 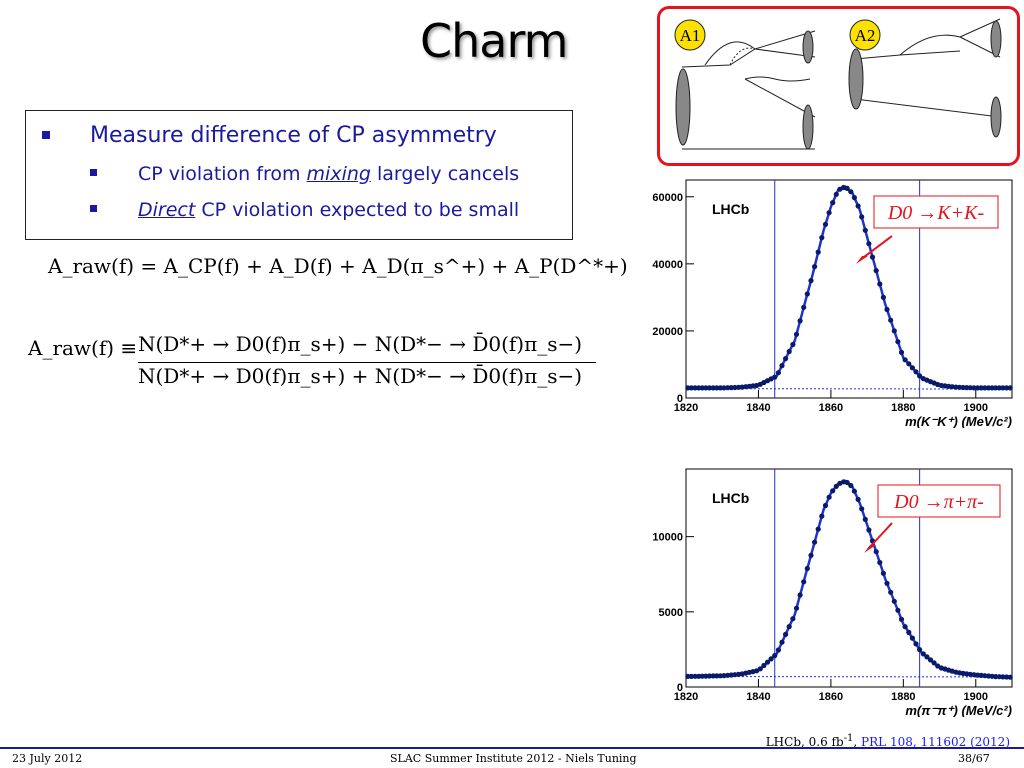 I want to click on x-axis-label: m(K⁻K⁺) (MeV/c²), so click(x=958, y=421).